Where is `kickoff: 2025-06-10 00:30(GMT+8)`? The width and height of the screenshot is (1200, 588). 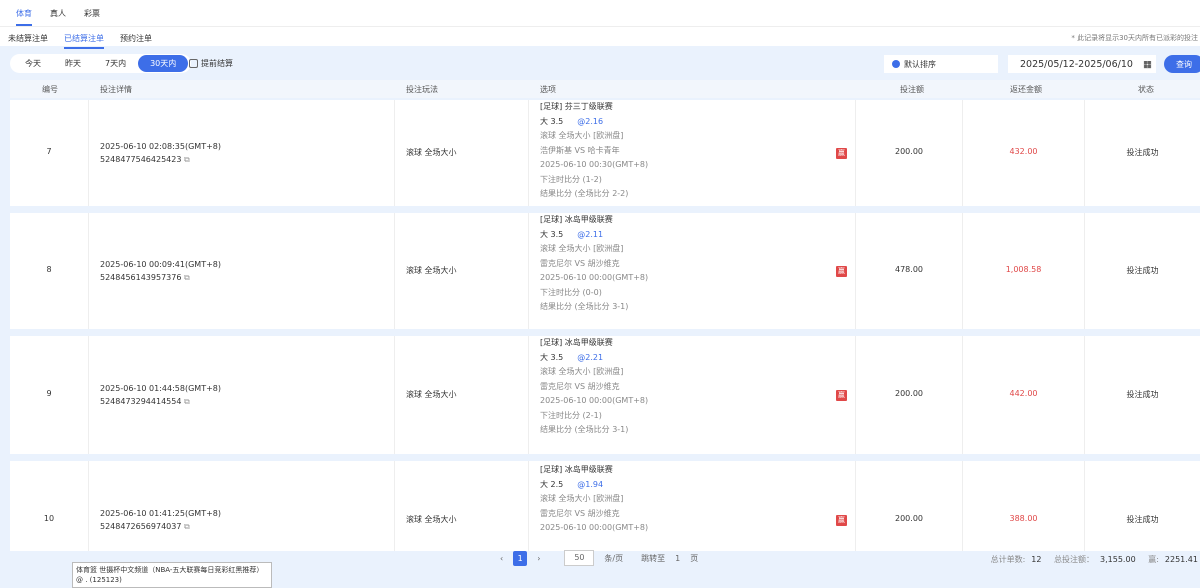 kickoff: 2025-06-10 00:30(GMT+8) is located at coordinates (594, 164).